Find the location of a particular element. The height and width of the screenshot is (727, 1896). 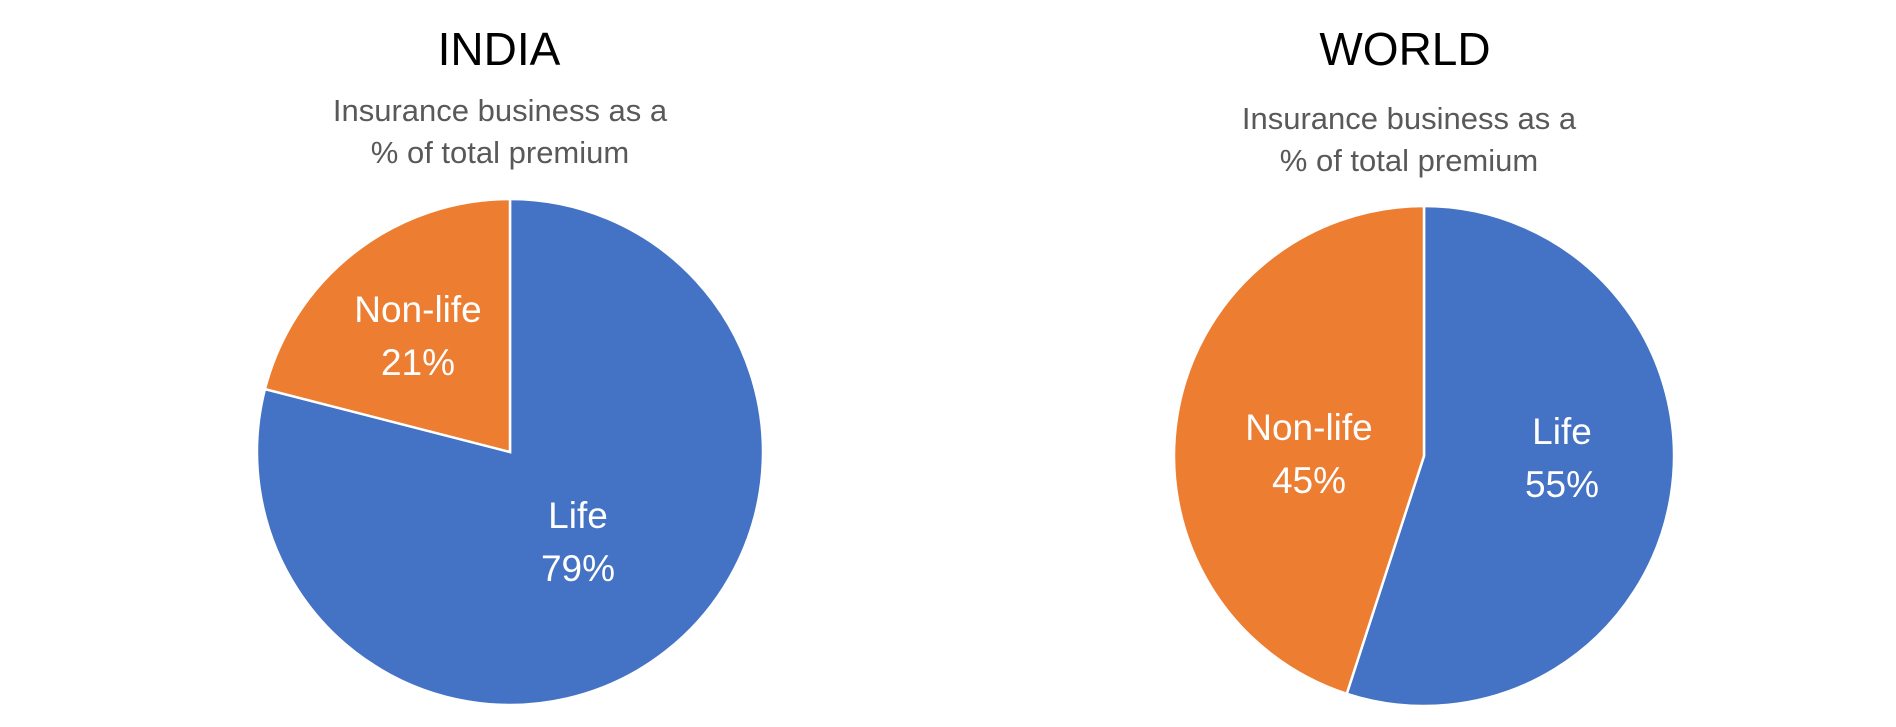

slice-value-life: 79% is located at coordinates (578, 568).